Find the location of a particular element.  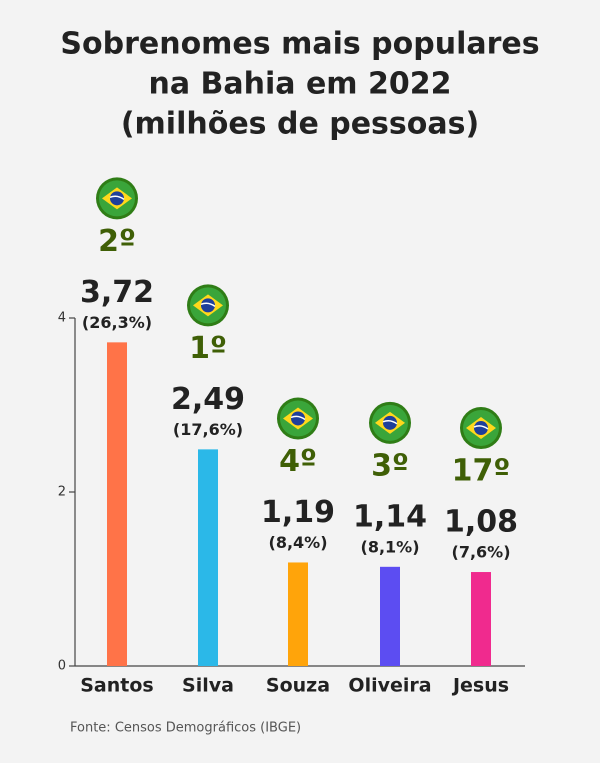

y-tick-label: 2 is located at coordinates (62, 492).